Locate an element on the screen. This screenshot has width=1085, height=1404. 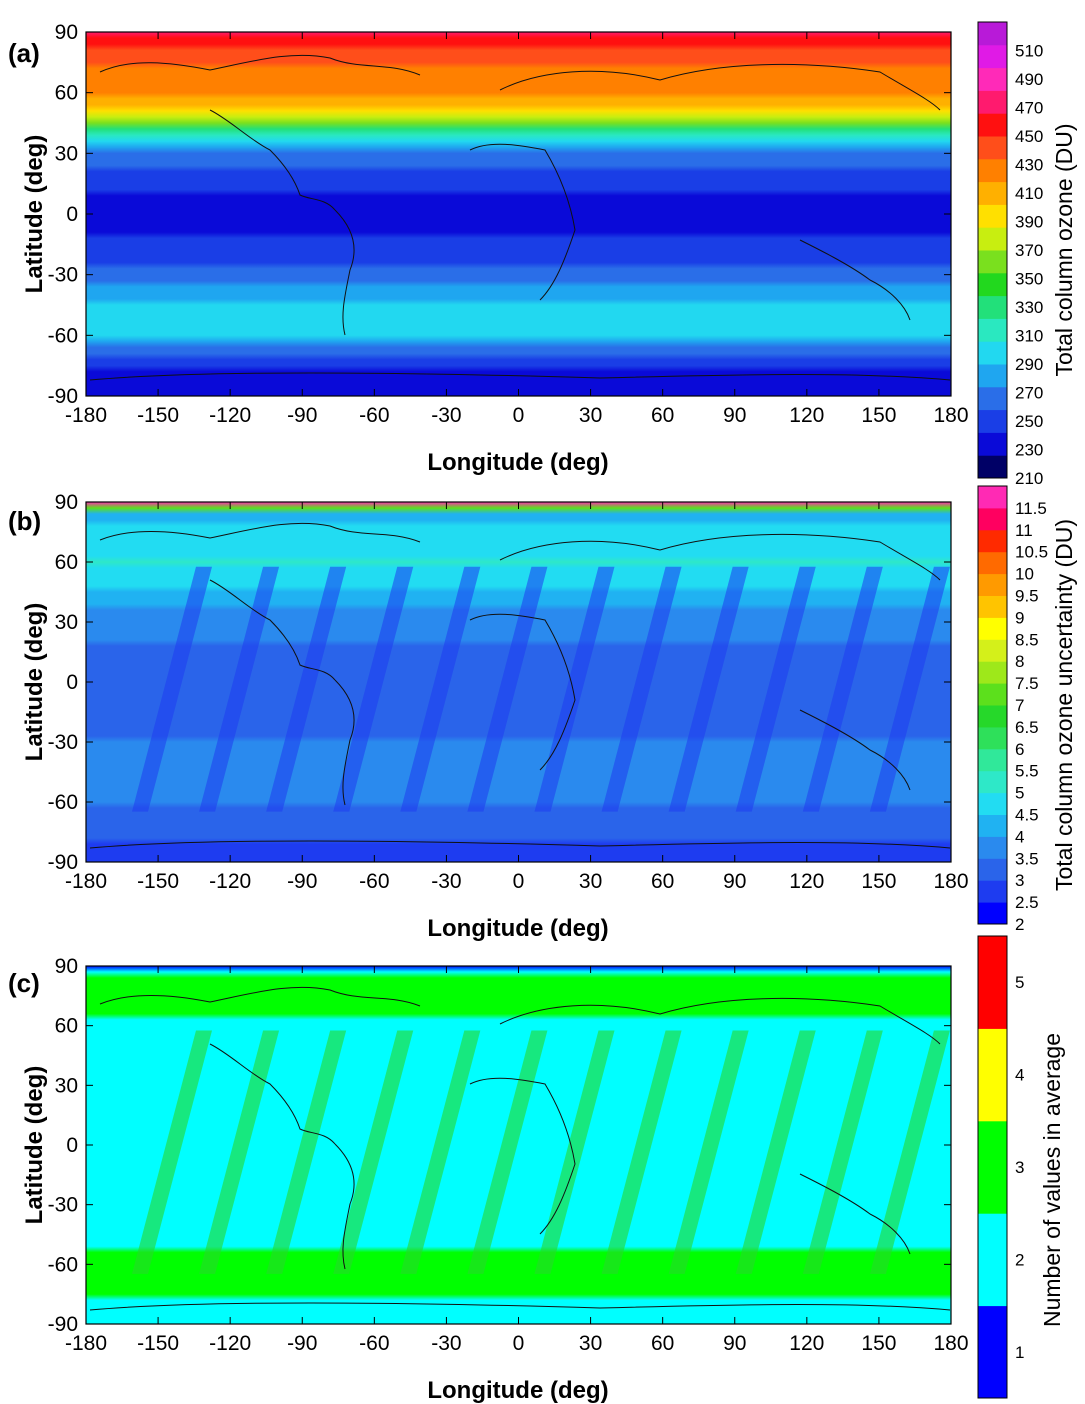
colorbar-label: 470 is located at coordinates (1029, 108).